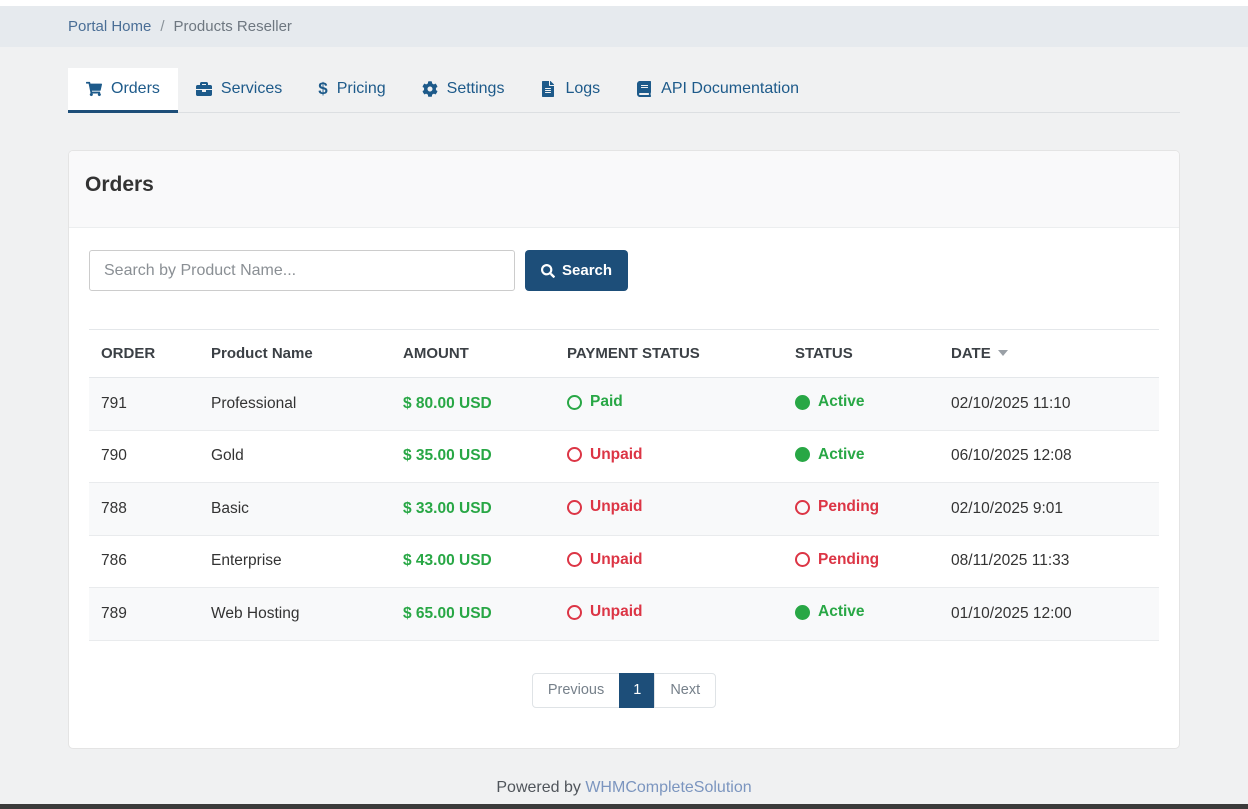 Image resolution: width=1248 pixels, height=809 pixels. What do you see at coordinates (295, 614) in the screenshot?
I see `product-name-cell: Web Hosting` at bounding box center [295, 614].